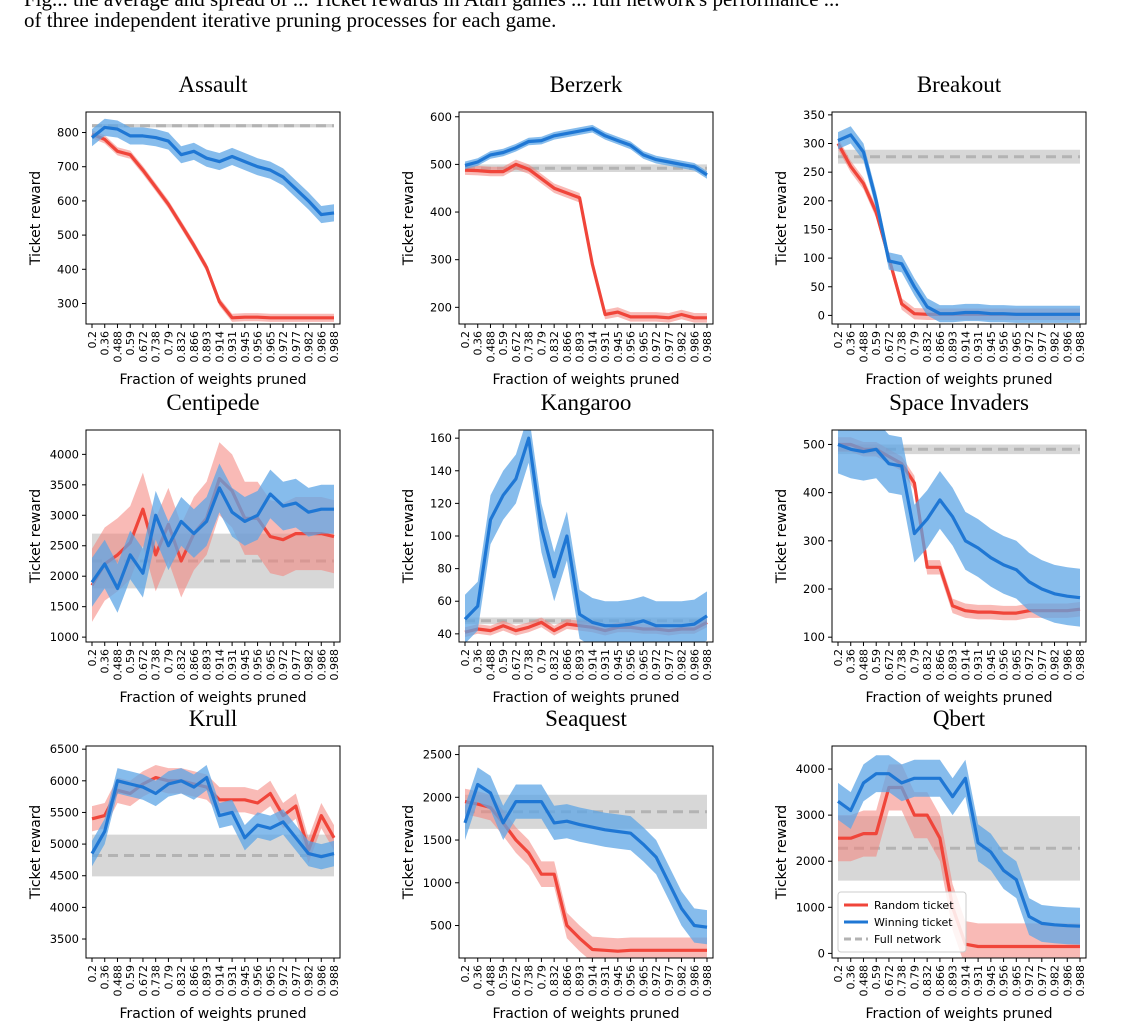 Image resolution: width=1123 pixels, height=1031 pixels. What do you see at coordinates (105, 661) in the screenshot?
I see `chart-centipede-xtick-label: 0.36` at bounding box center [105, 661].